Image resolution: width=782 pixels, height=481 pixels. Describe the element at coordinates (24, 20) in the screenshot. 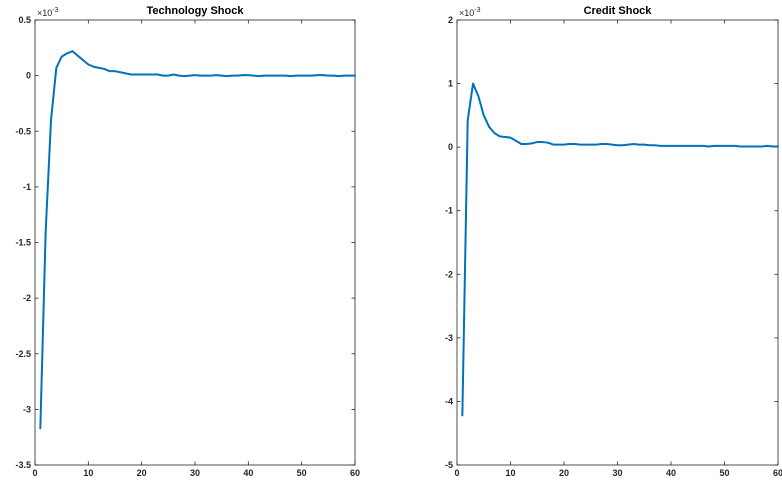

I see `y-tick-label: 0.5` at that location.